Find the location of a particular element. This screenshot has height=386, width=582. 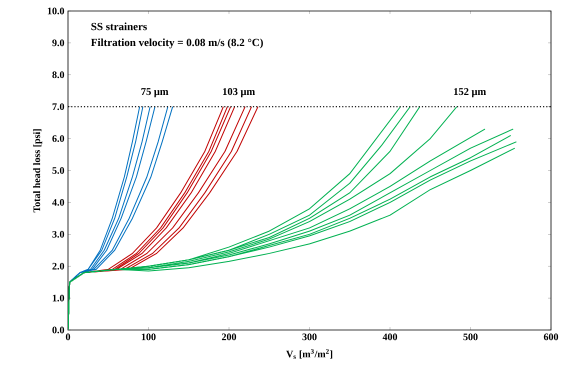

y-tick-label: 0.0 is located at coordinates (58, 330).